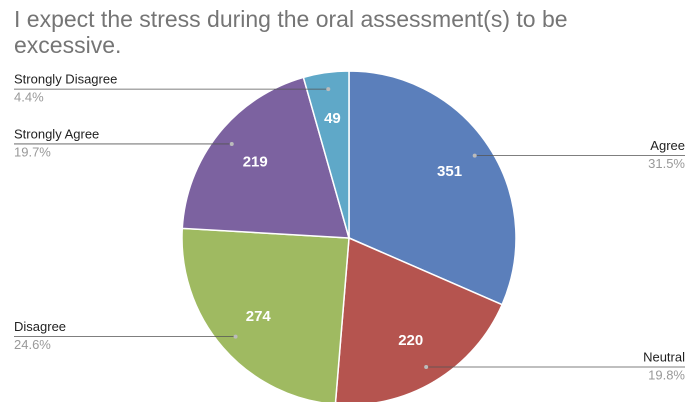  Describe the element at coordinates (664, 356) in the screenshot. I see `legend-label: Neutral` at that location.